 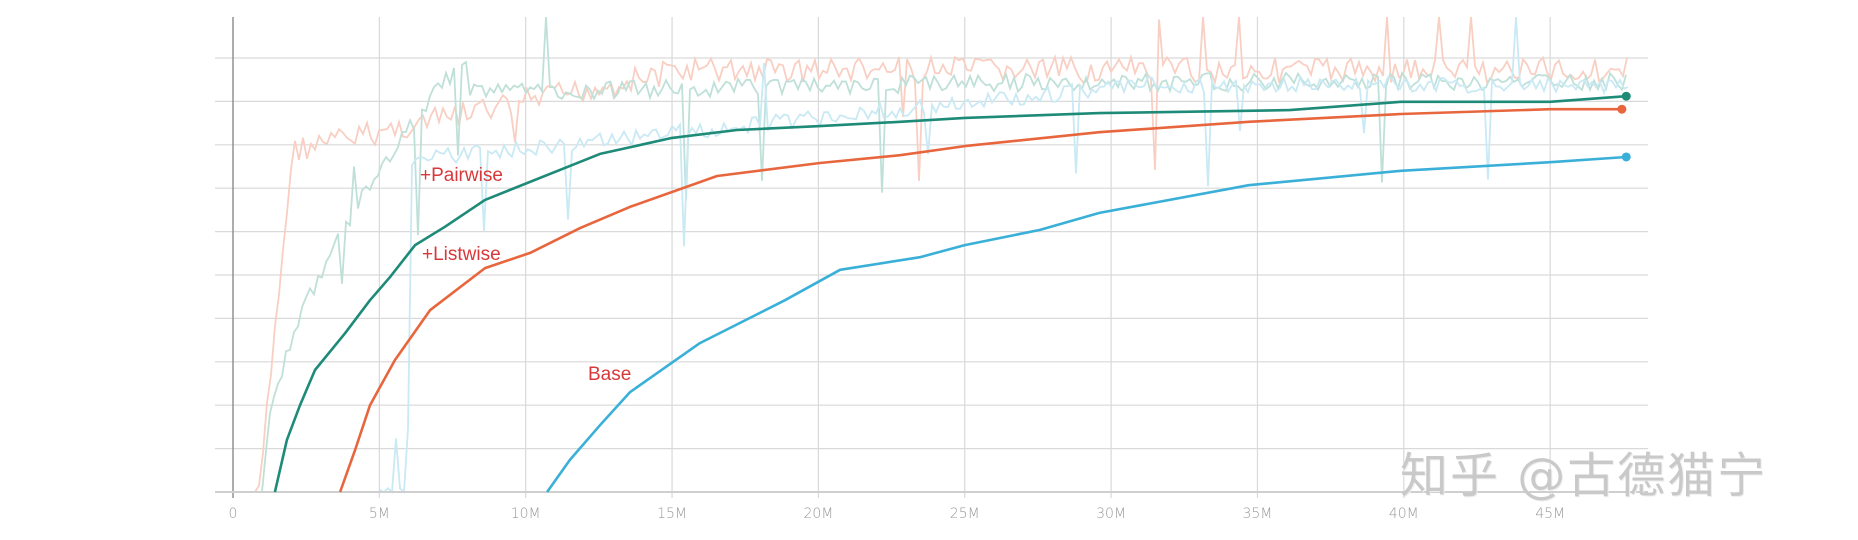 What do you see at coordinates (233, 514) in the screenshot?
I see `x-tick-label: 0` at bounding box center [233, 514].